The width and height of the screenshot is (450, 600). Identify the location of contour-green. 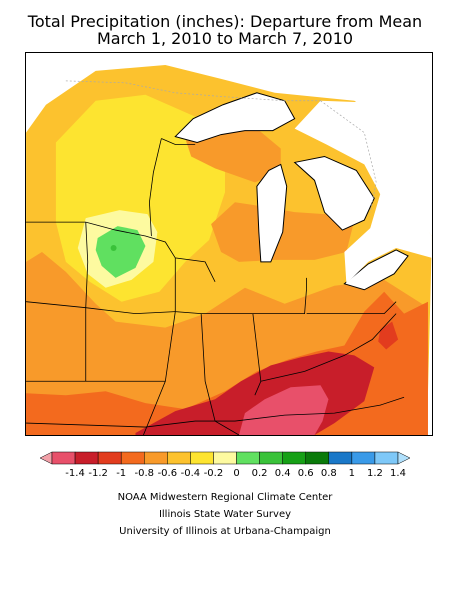
(120, 252).